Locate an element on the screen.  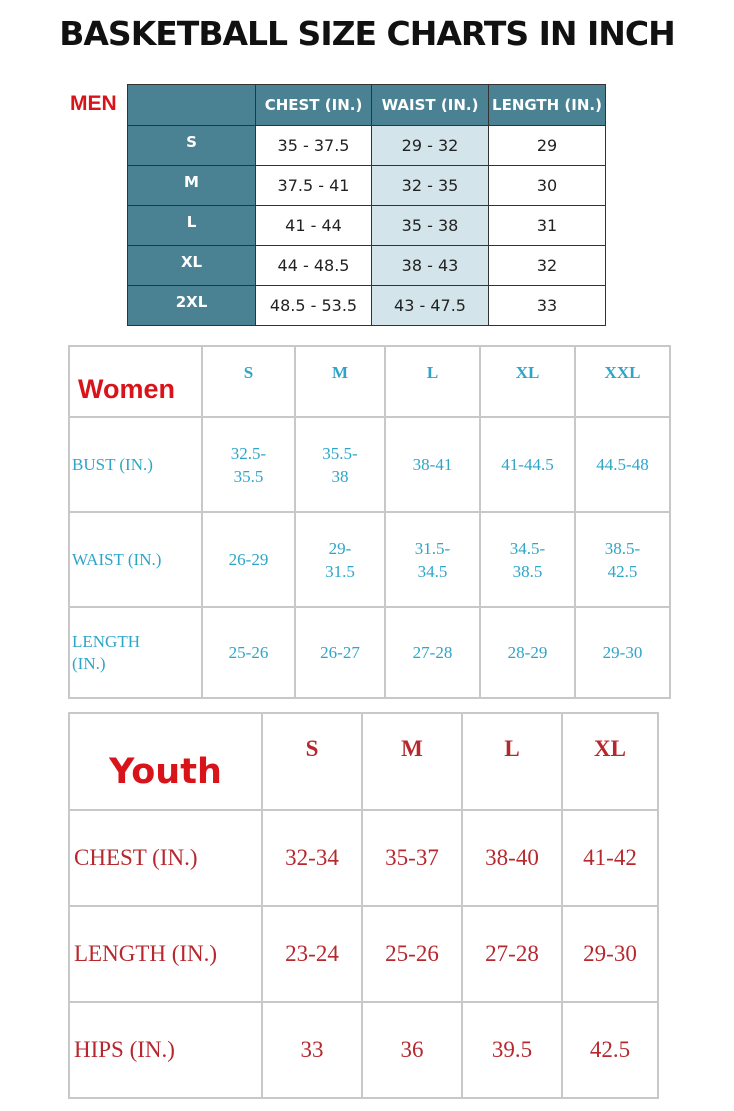
men-row-l: L 41 - 44 35 - 38 31 is located at coordinates (366, 225).